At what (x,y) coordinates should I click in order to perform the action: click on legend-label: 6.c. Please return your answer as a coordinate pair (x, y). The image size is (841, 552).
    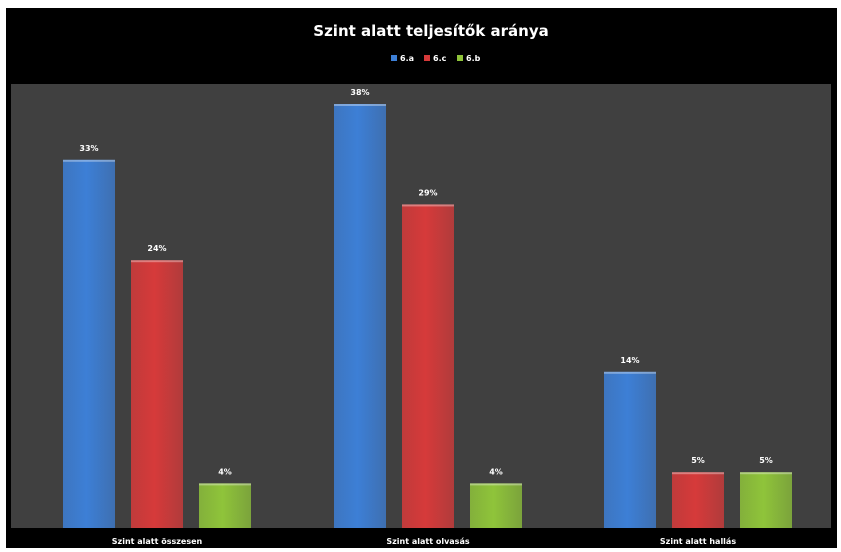
    Looking at the image, I should click on (440, 58).